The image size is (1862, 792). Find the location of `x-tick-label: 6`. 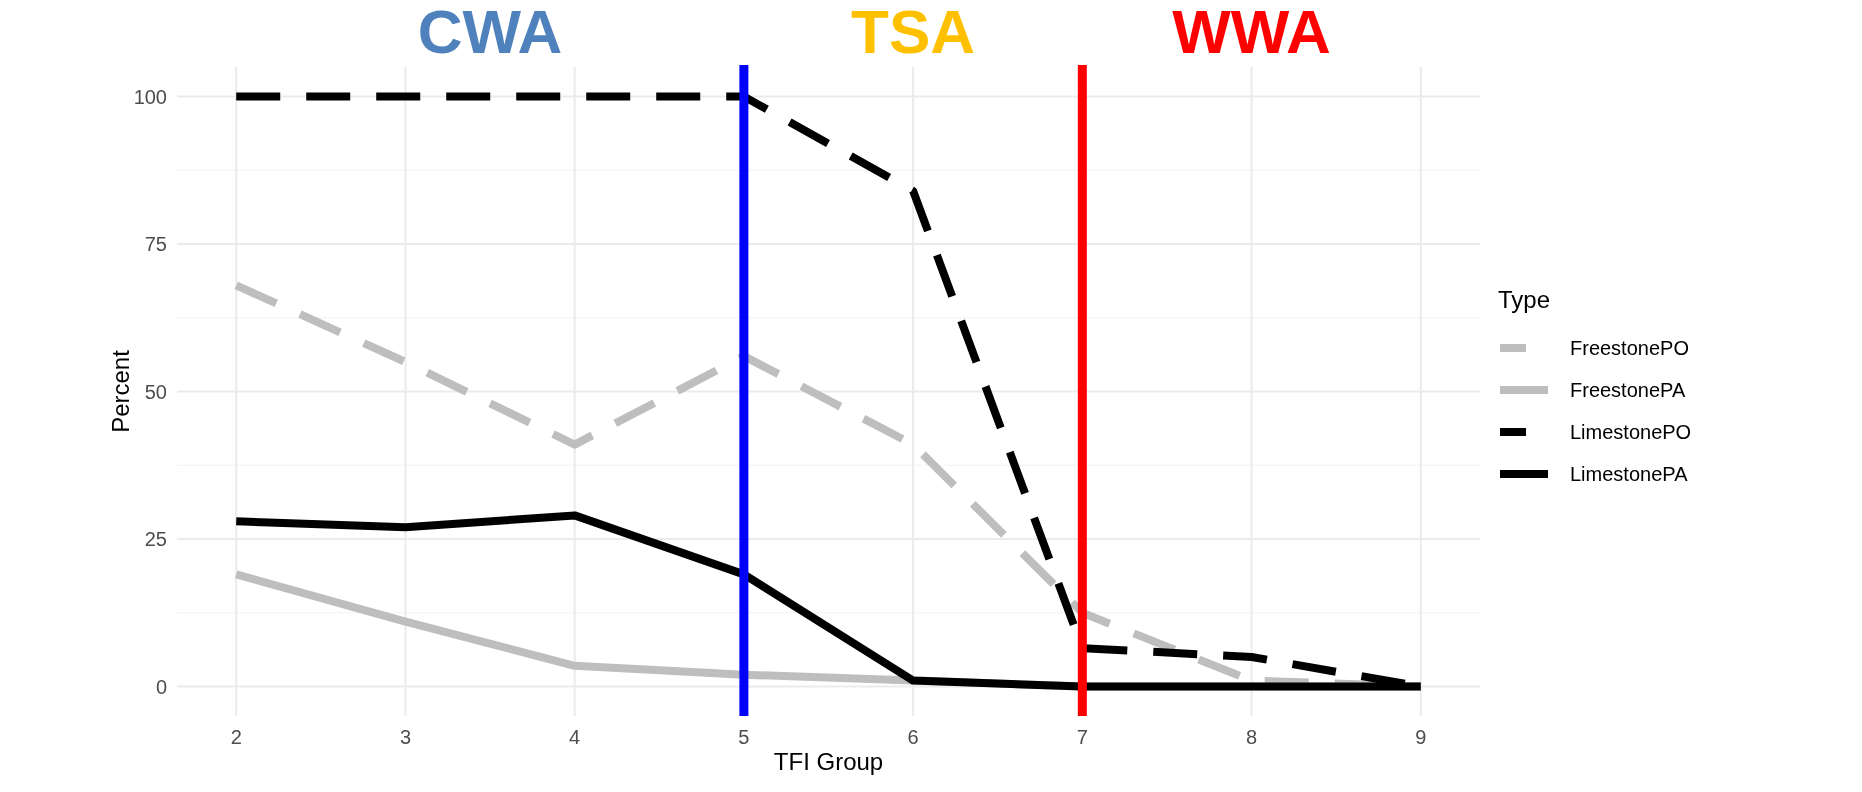

x-tick-label: 6 is located at coordinates (913, 737).